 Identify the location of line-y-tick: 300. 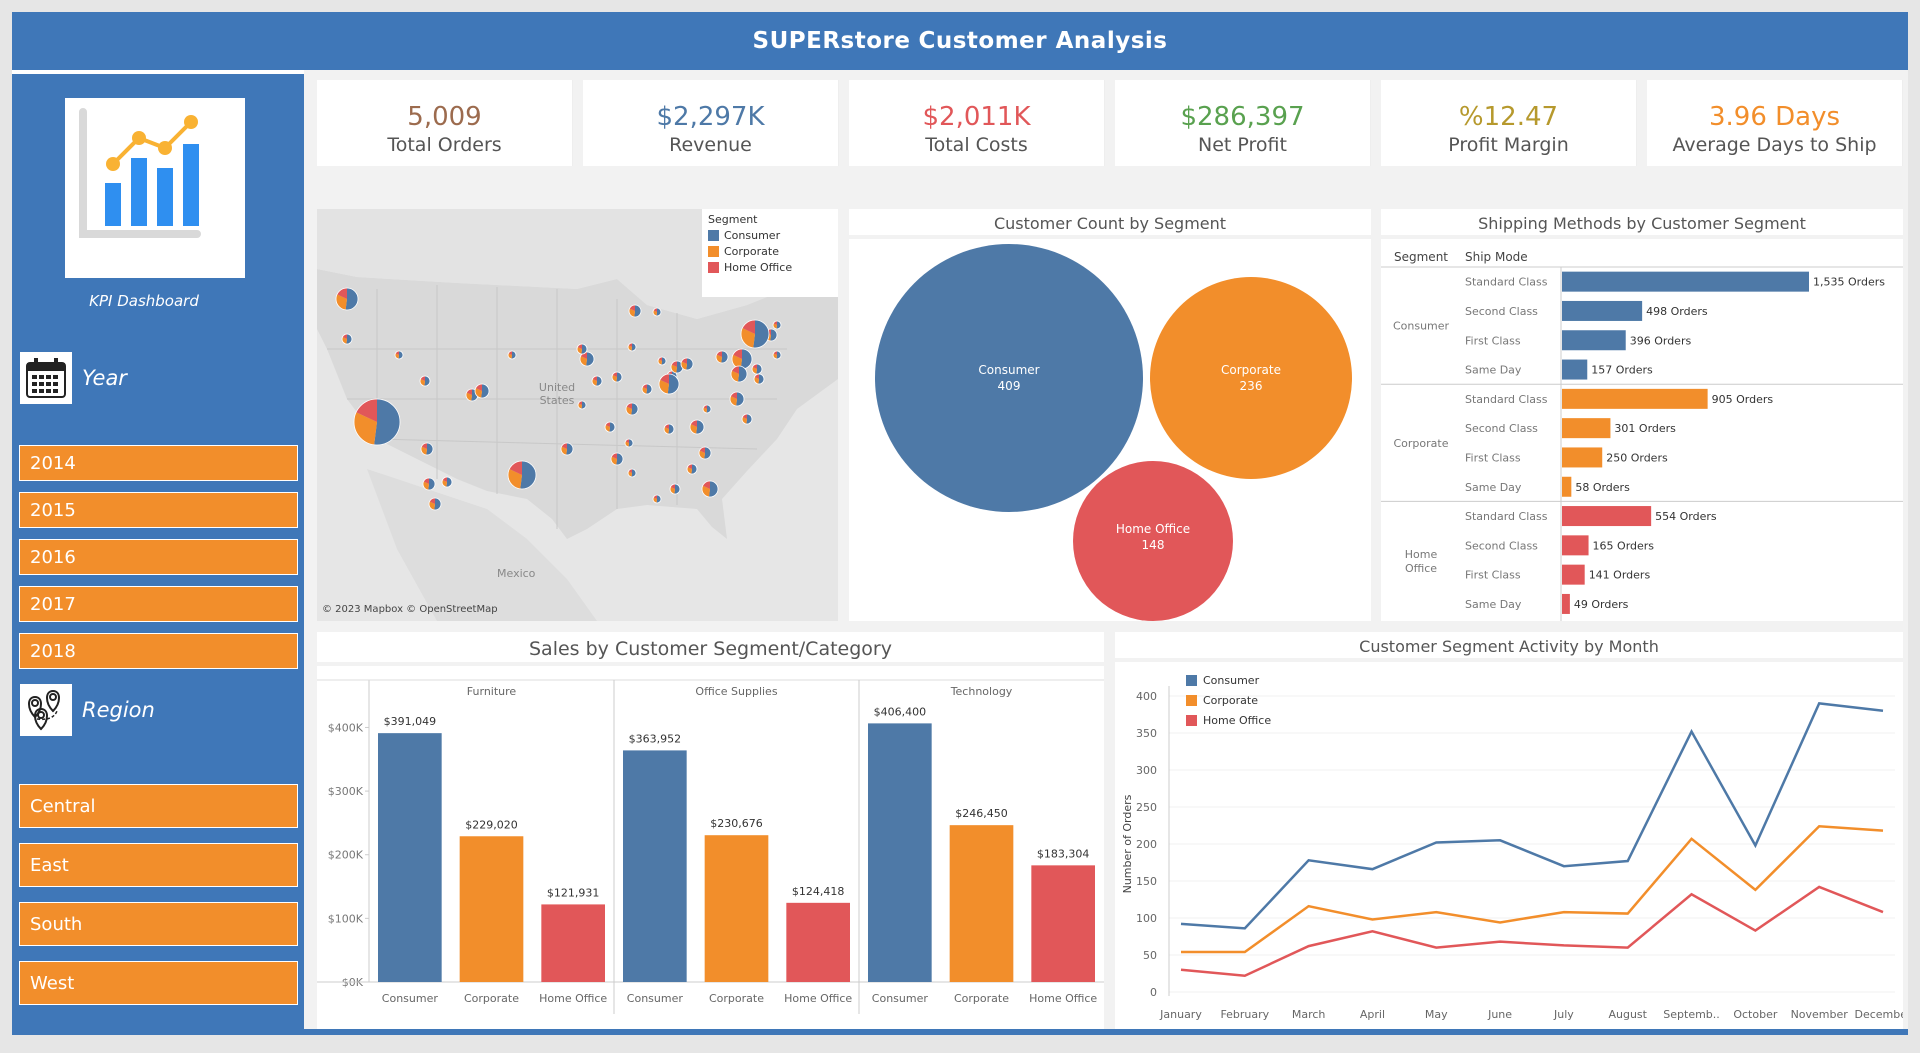
(1146, 770).